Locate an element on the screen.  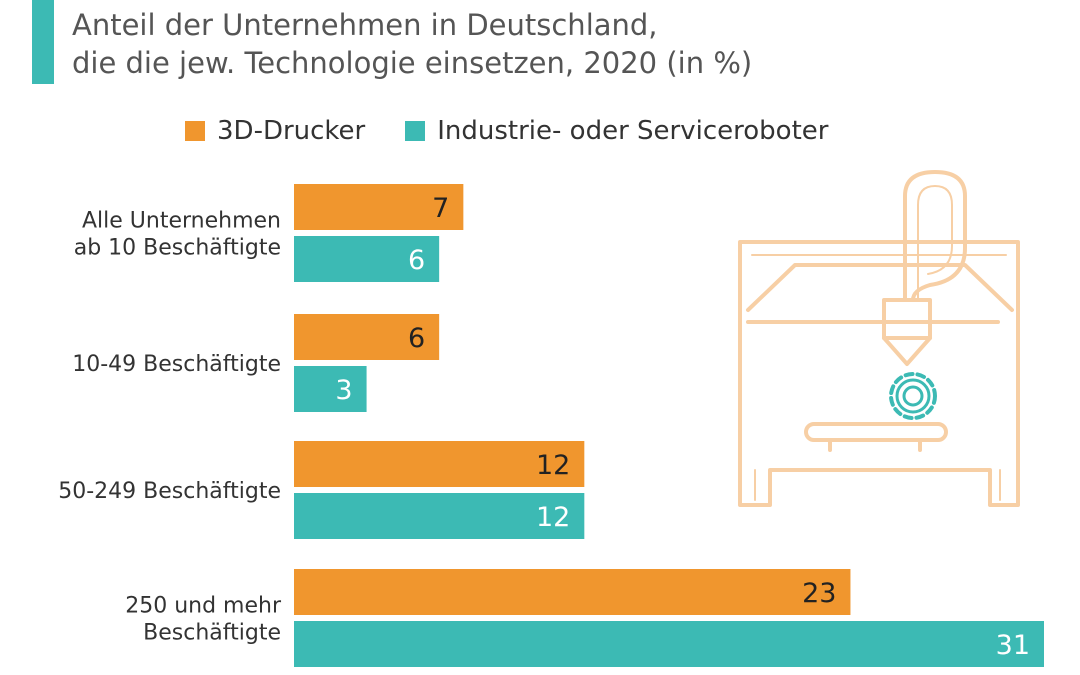
category-label-line: 10-49 Beschäftigte is located at coordinates (176, 364).